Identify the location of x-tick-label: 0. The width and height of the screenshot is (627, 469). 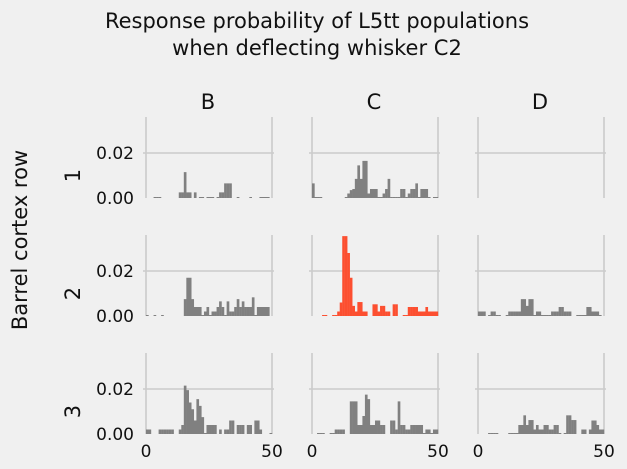
(146, 452).